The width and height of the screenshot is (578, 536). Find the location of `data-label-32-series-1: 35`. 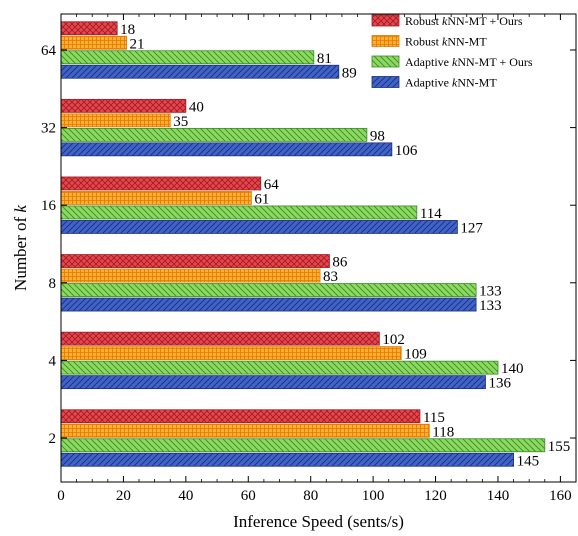

data-label-32-series-1: 35 is located at coordinates (180, 122).